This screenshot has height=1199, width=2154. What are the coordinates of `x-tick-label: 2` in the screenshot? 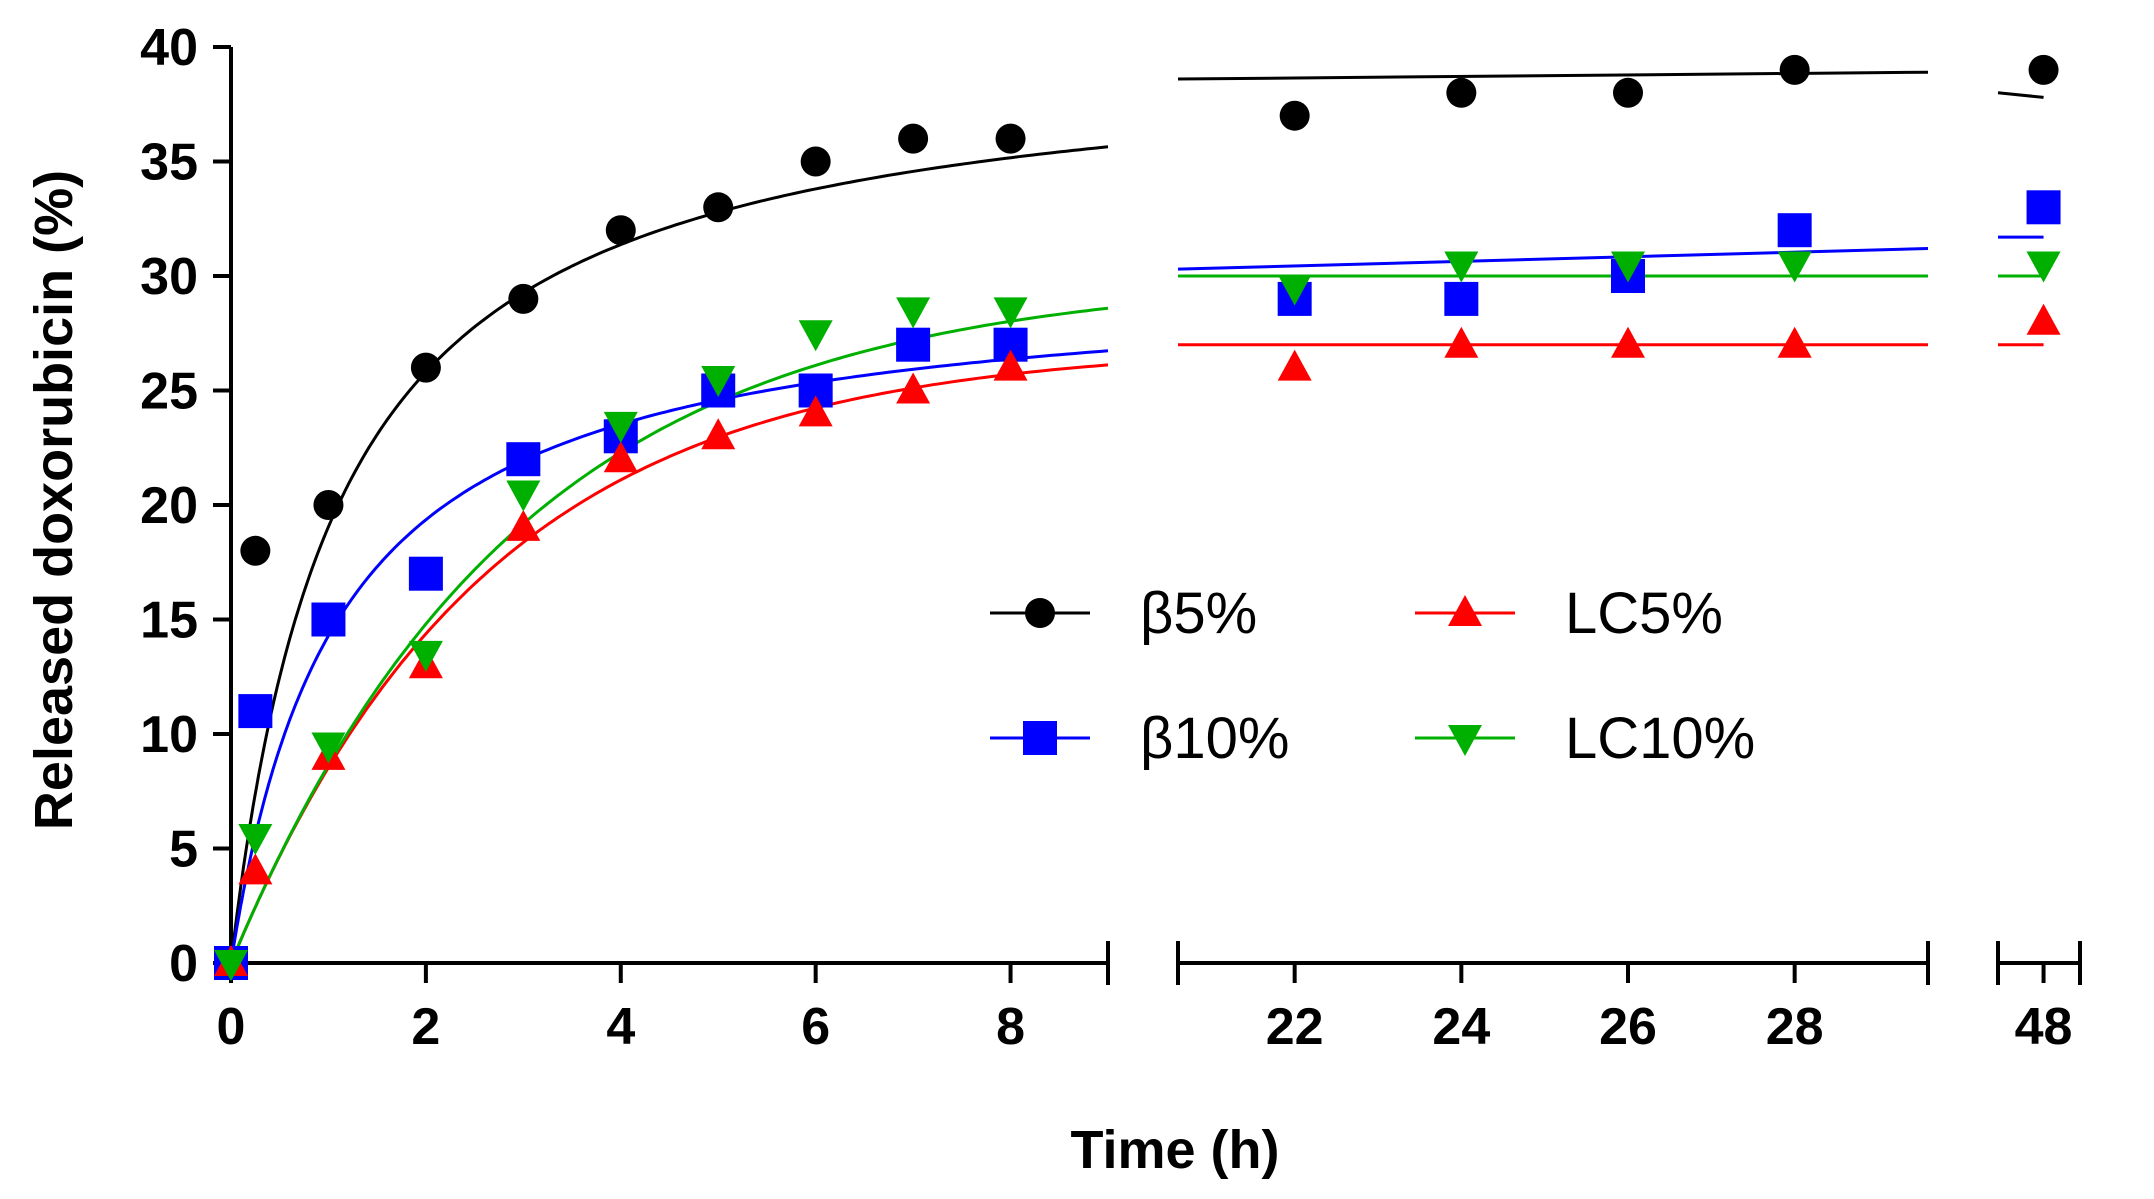 It's located at (425, 1027).